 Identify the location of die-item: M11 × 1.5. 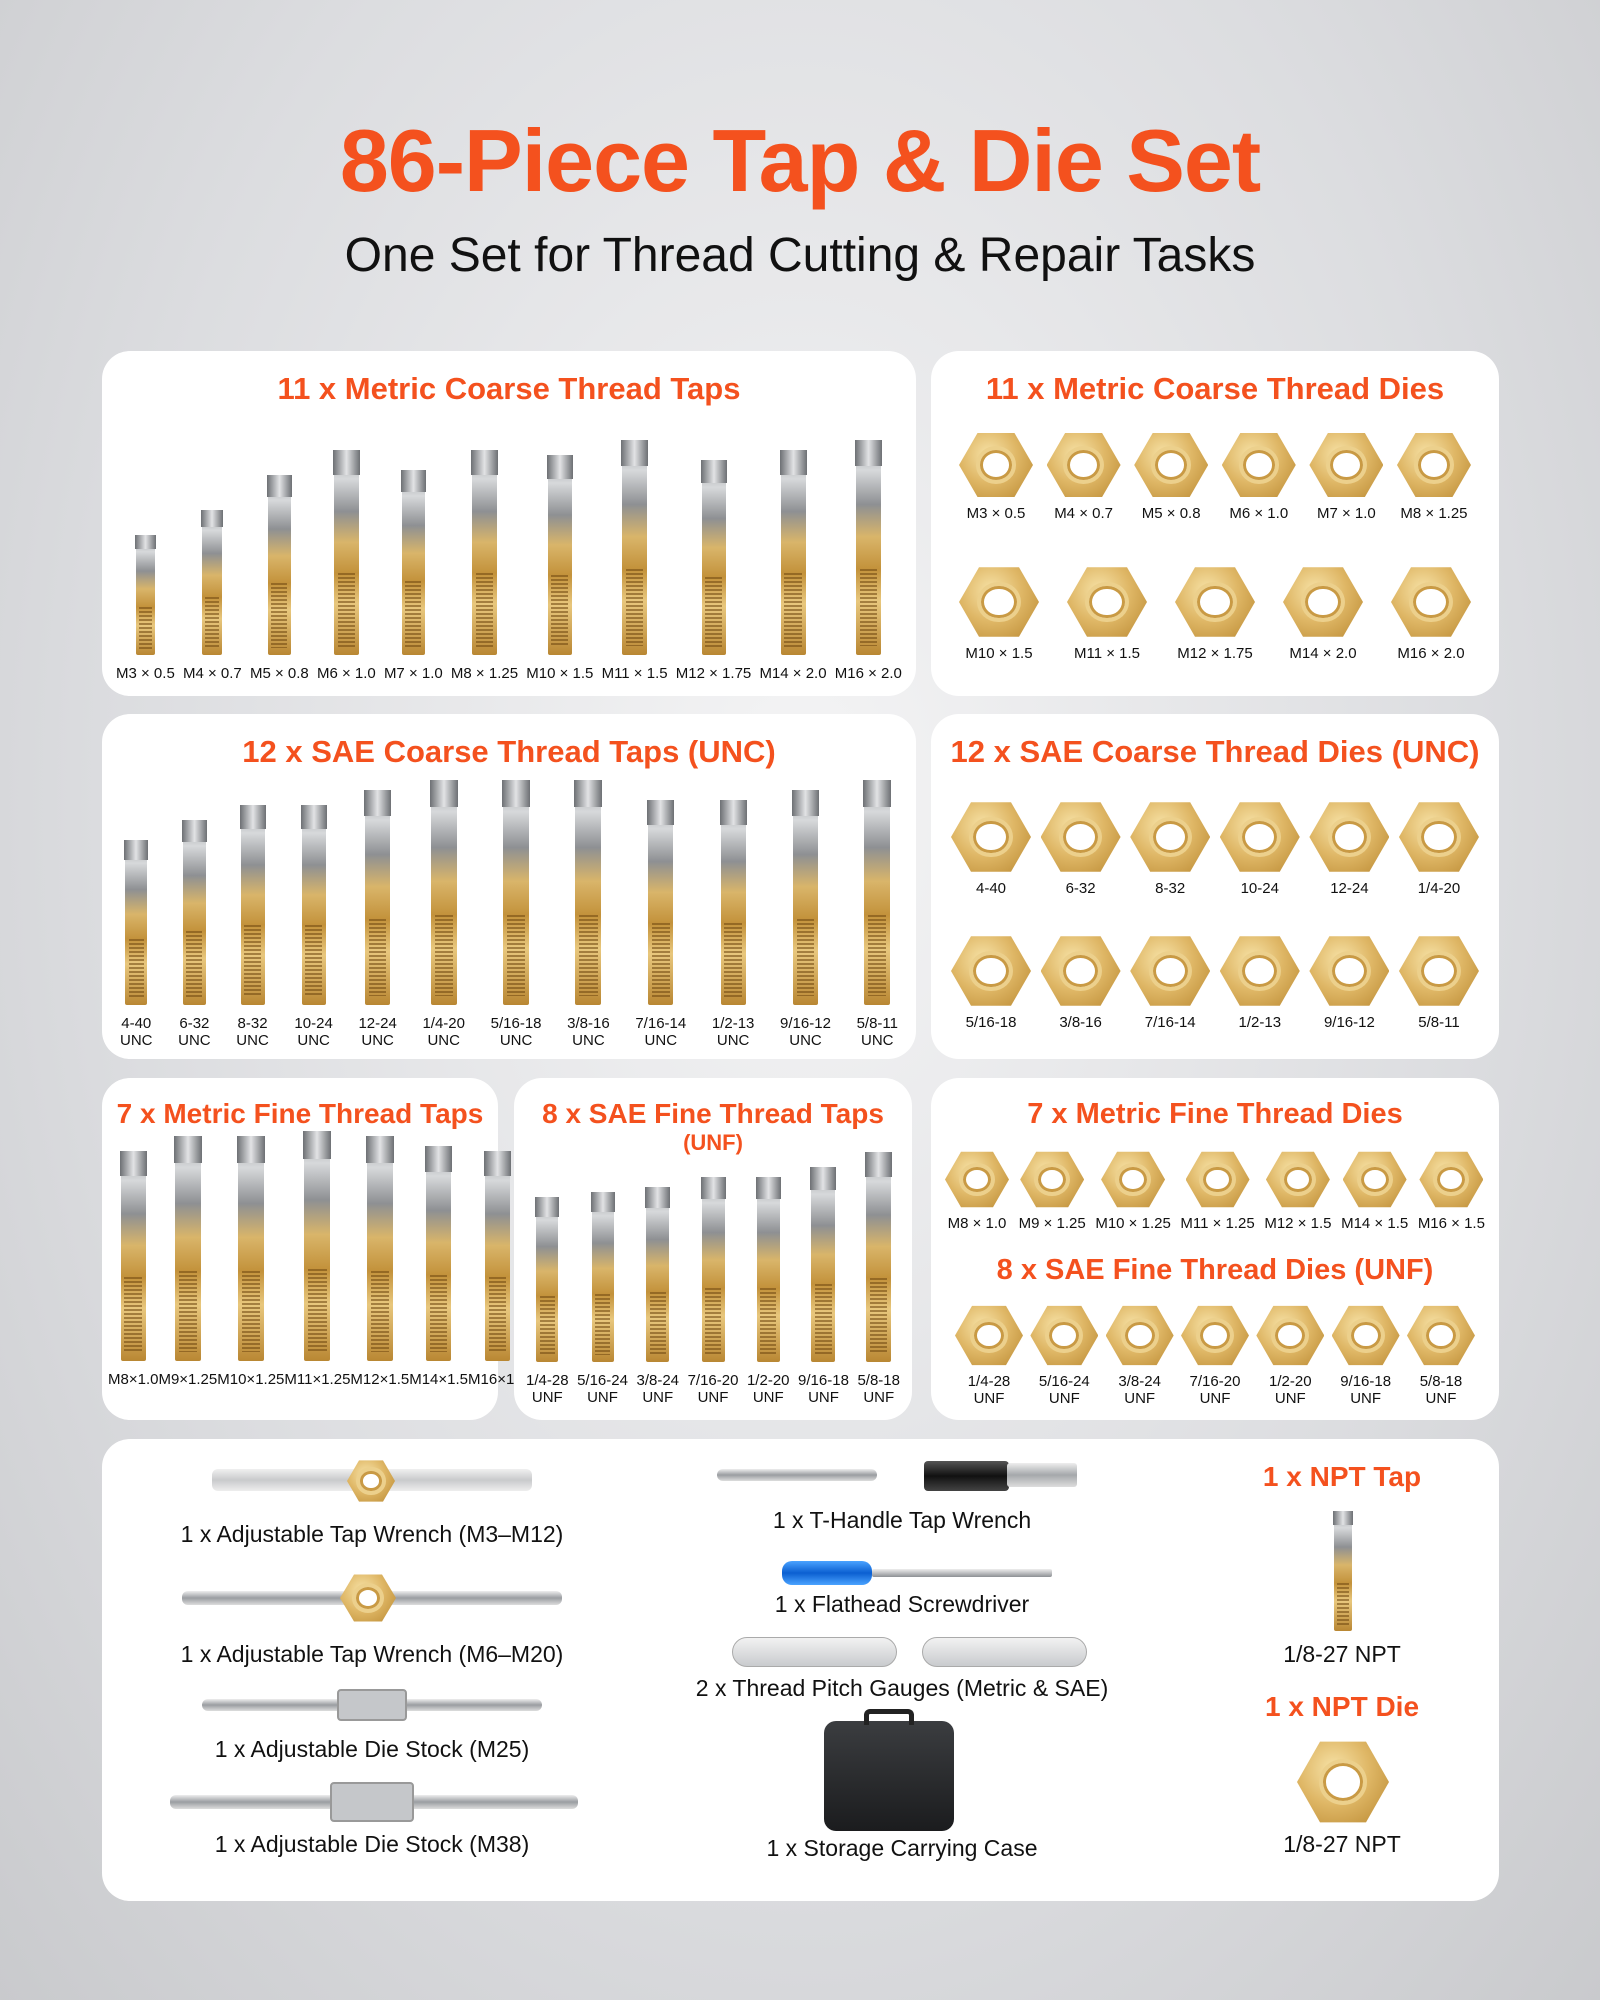
(1107, 613).